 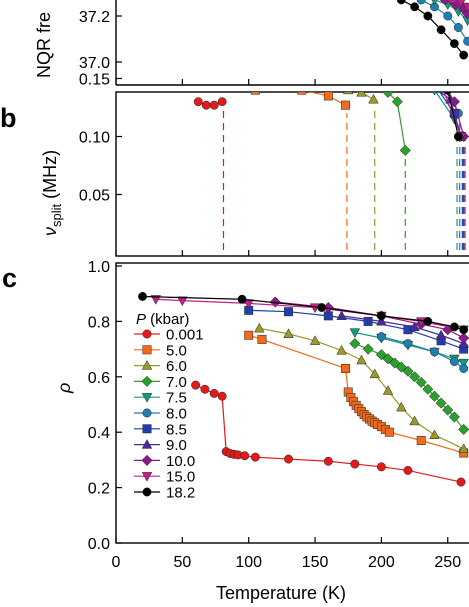 What do you see at coordinates (176, 445) in the screenshot?
I see `legend-label: 9.0` at bounding box center [176, 445].